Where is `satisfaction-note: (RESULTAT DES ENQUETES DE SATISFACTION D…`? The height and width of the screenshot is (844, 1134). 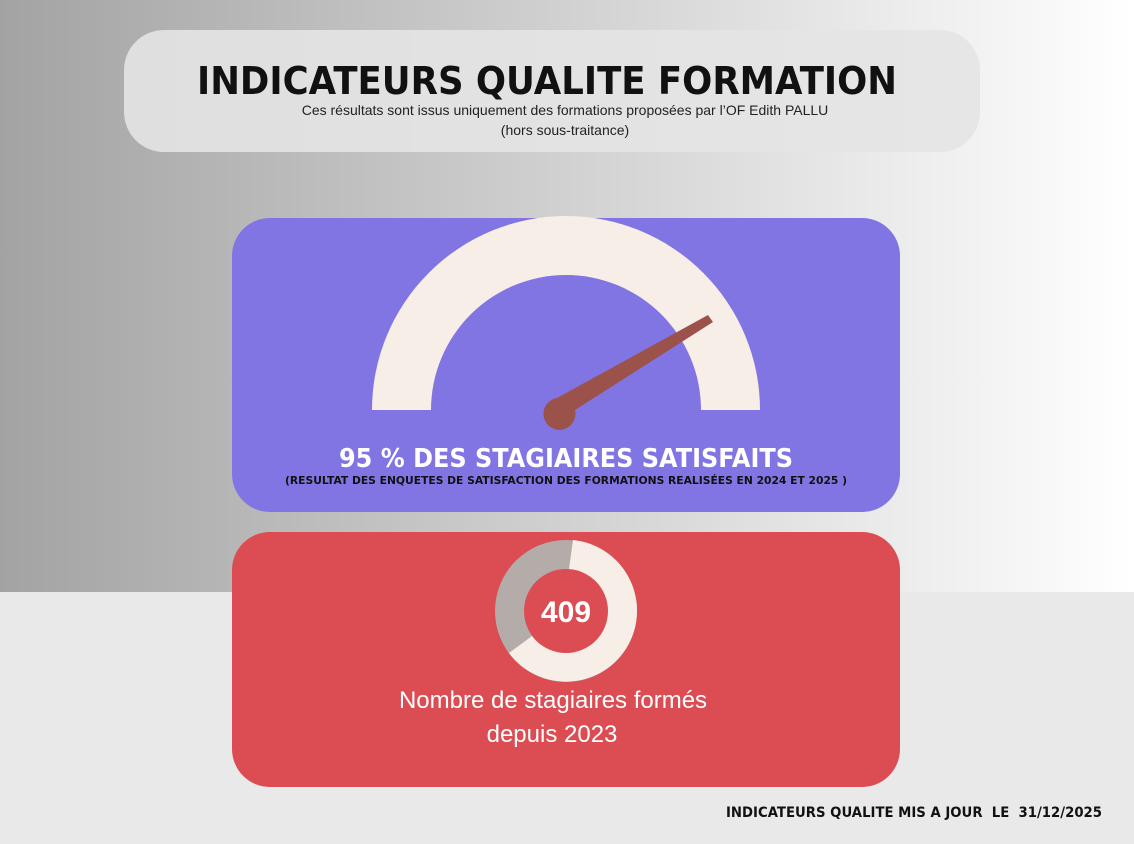
satisfaction-note: (RESULTAT DES ENQUETES DE SATISFACTION D… is located at coordinates (566, 480).